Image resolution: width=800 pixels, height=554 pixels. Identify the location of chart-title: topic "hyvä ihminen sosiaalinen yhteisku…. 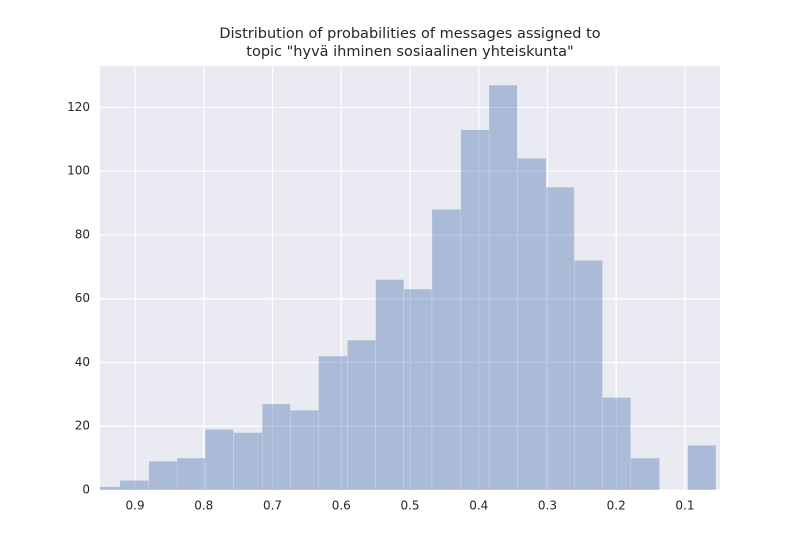
(409, 52).